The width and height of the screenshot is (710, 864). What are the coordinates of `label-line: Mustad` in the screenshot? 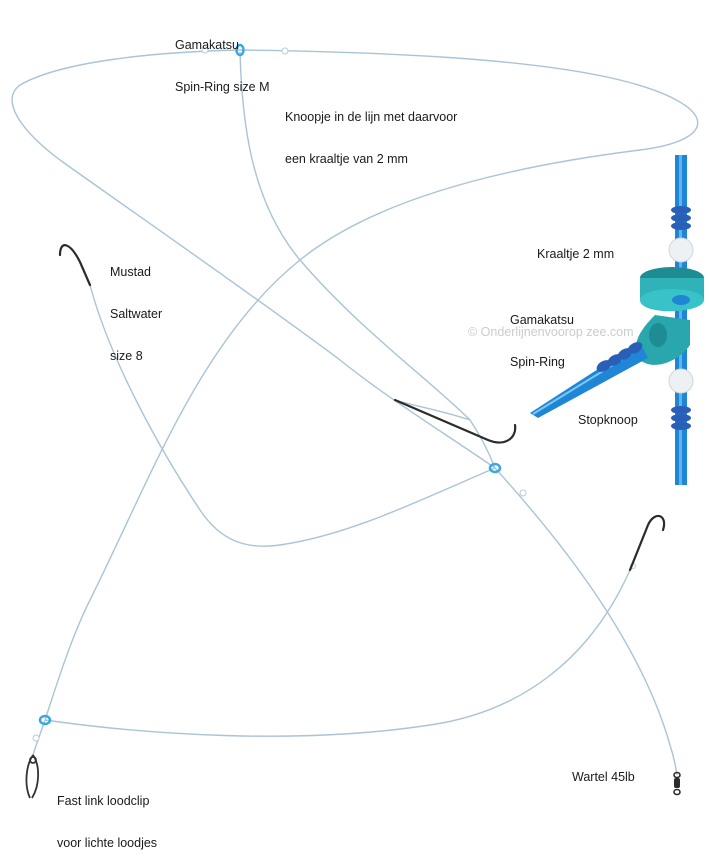 It's located at (130, 272).